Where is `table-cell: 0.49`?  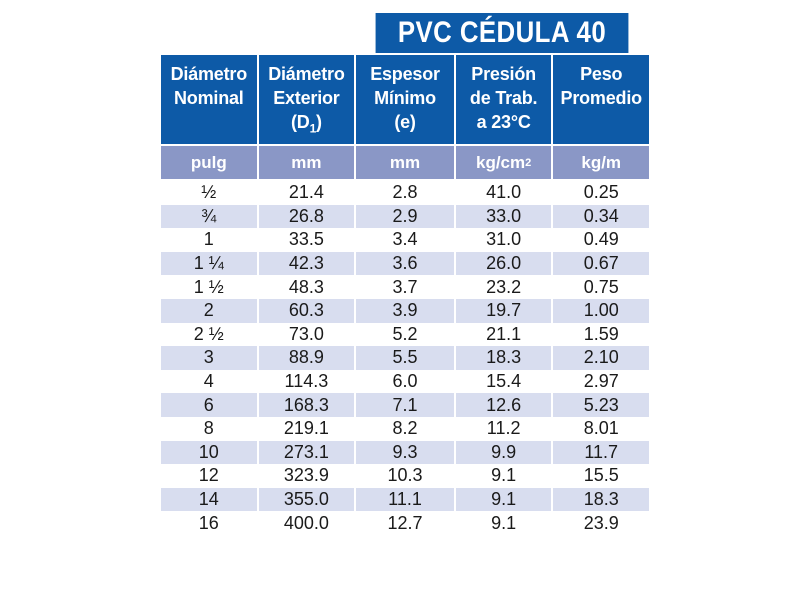
table-cell: 0.49 is located at coordinates (601, 239).